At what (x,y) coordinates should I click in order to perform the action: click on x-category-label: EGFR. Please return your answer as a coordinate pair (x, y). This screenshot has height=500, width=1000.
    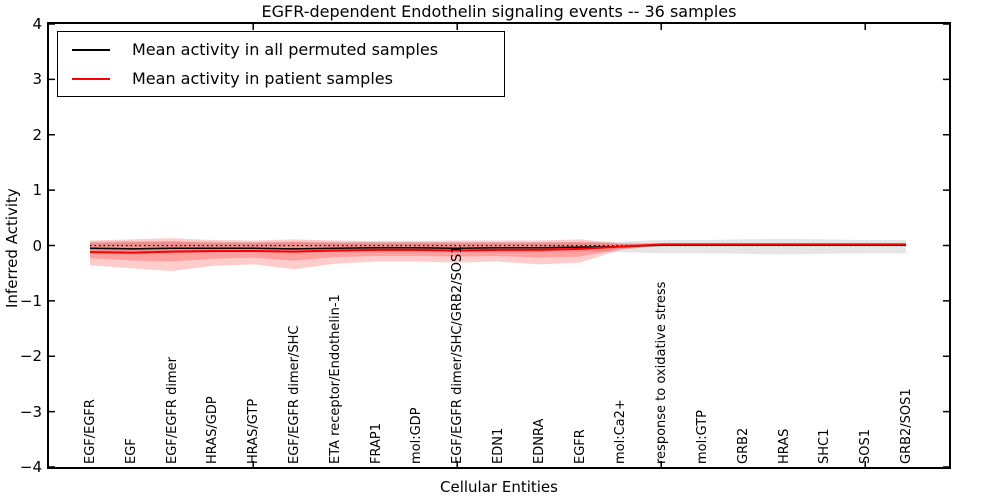
    Looking at the image, I should click on (580, 446).